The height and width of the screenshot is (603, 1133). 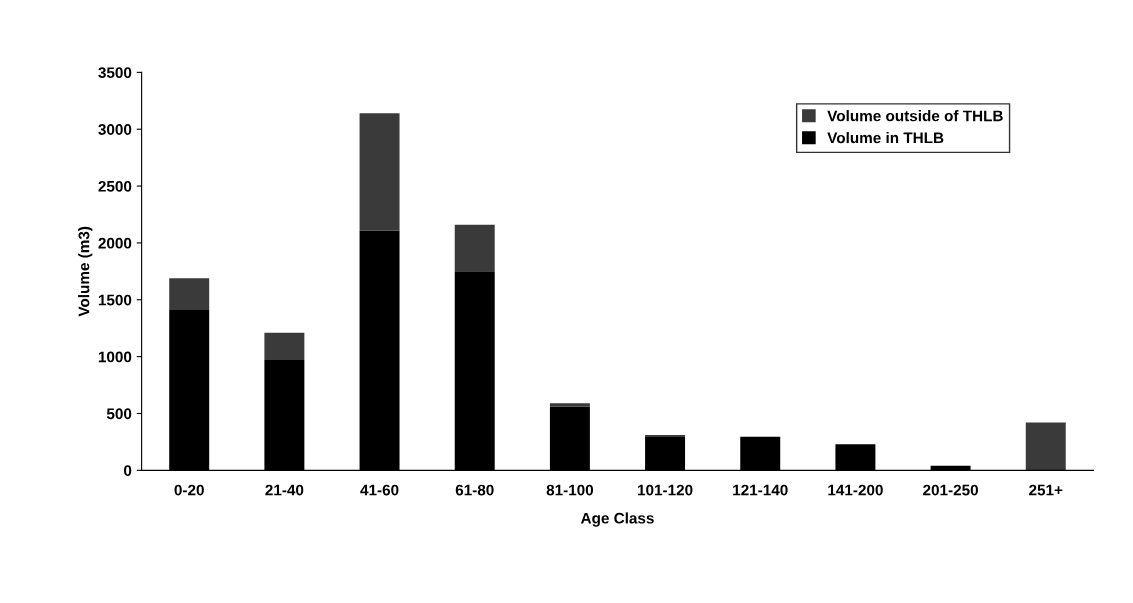 What do you see at coordinates (284, 490) in the screenshot?
I see `x-tick-label: 21-40` at bounding box center [284, 490].